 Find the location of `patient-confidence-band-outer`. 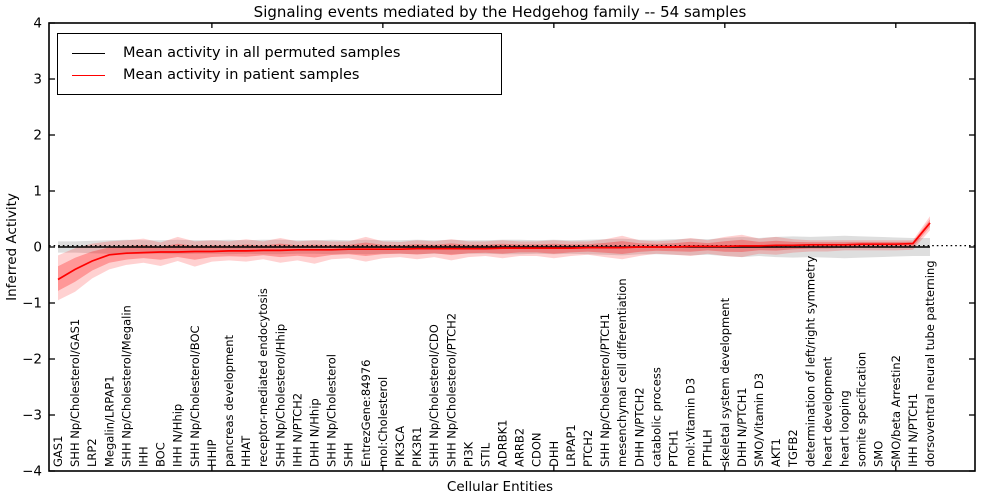

patient-confidence-band-outer is located at coordinates (494, 258).